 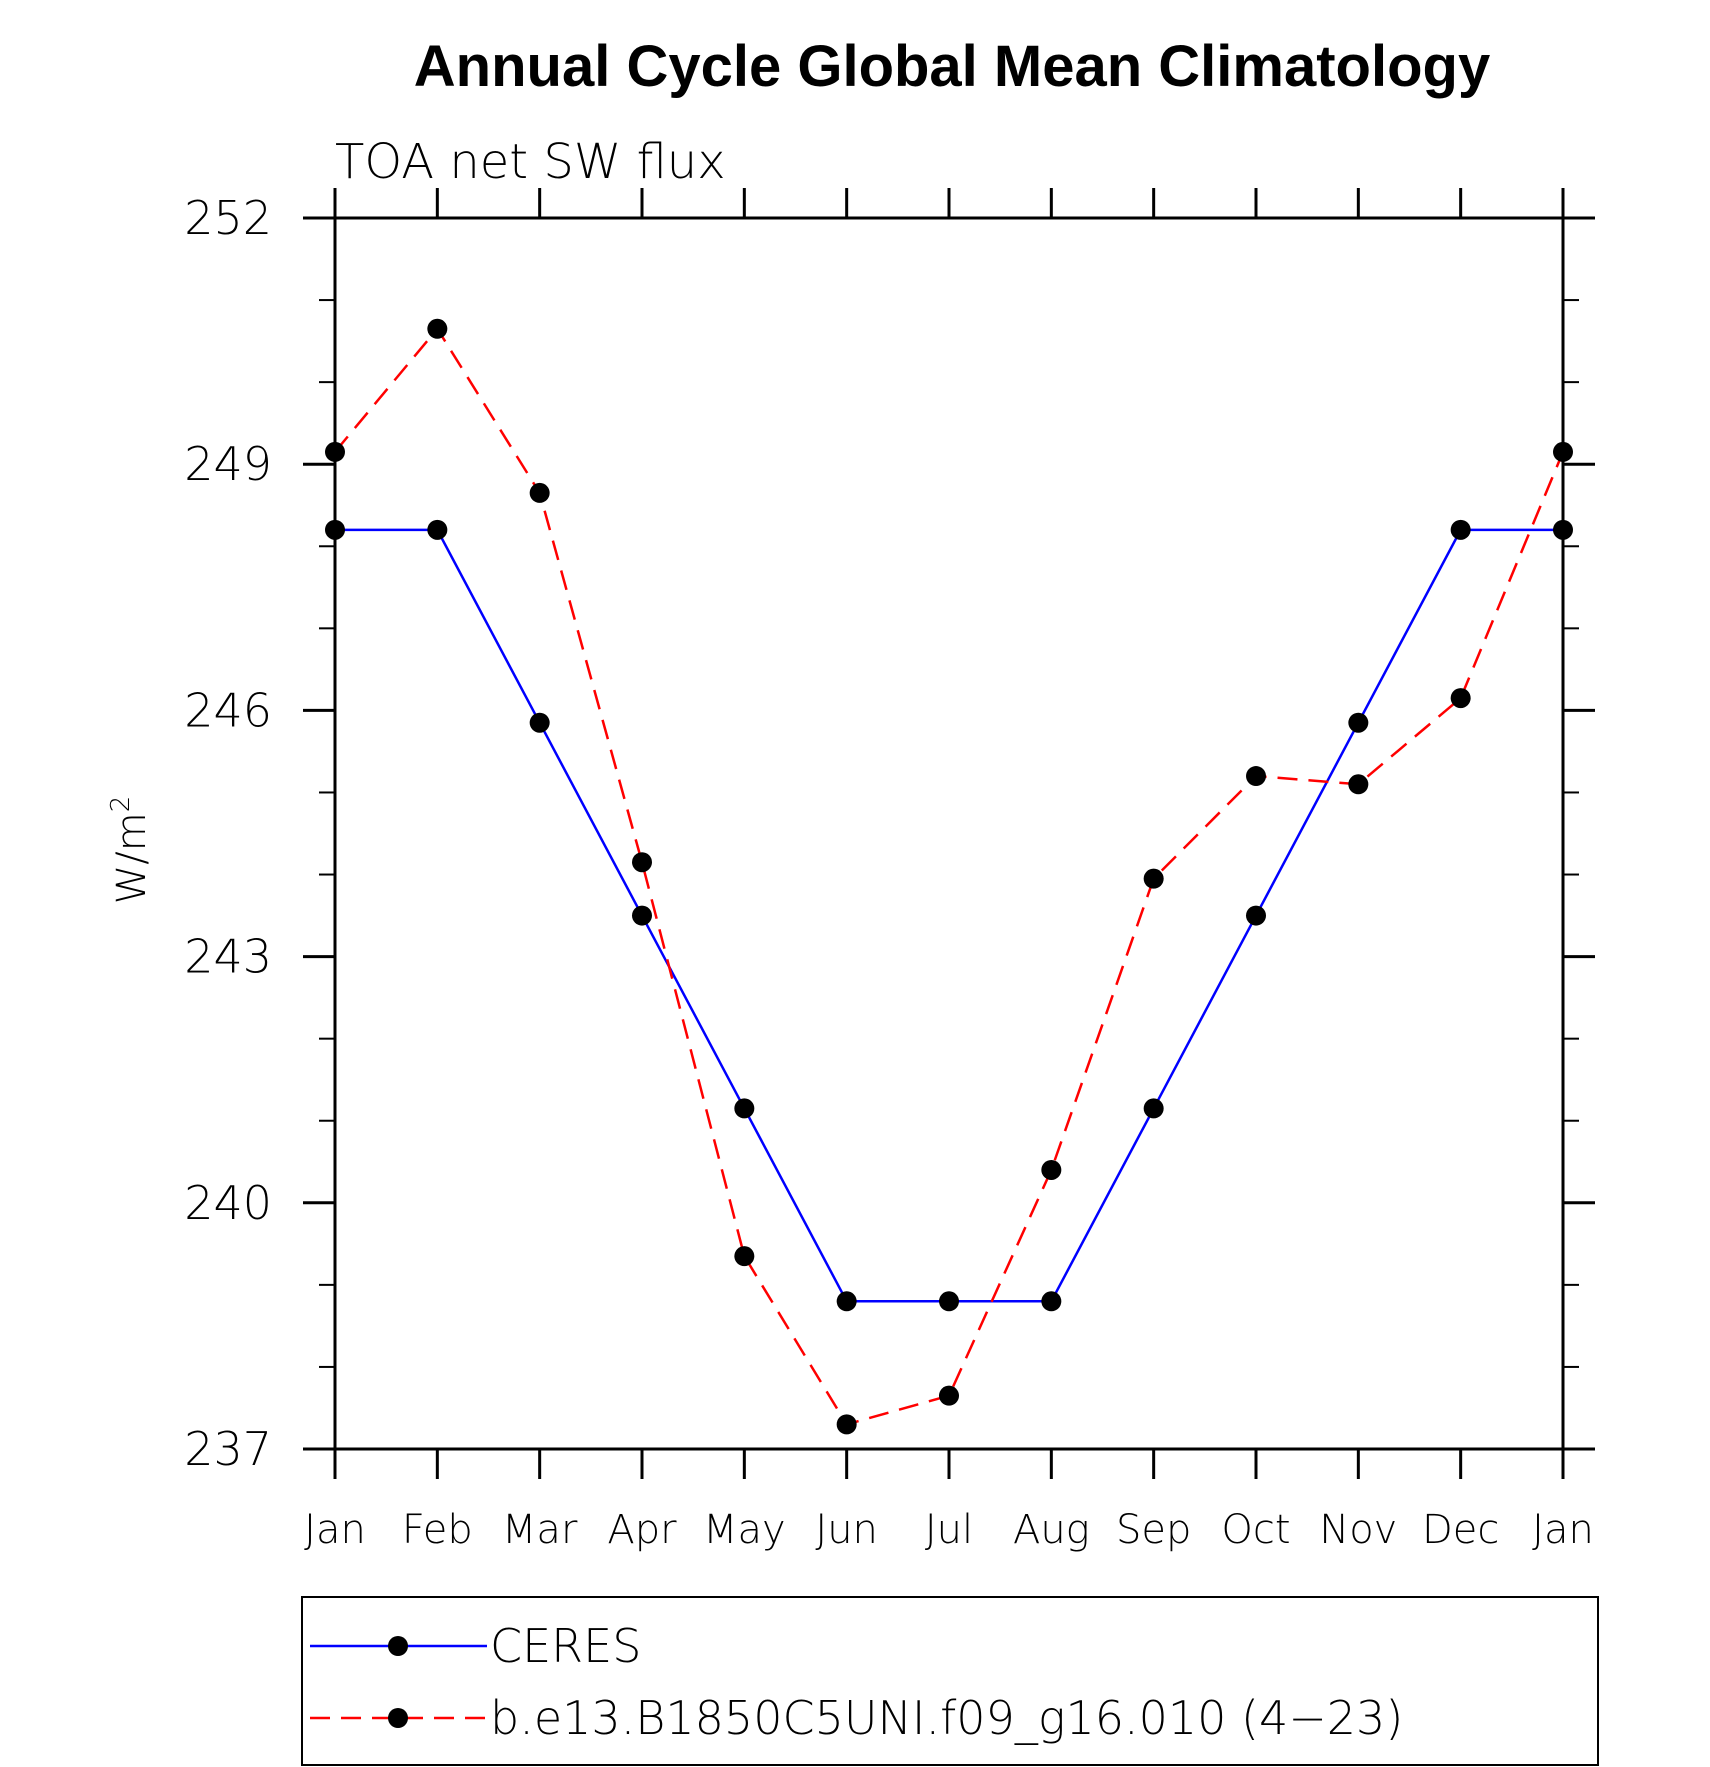 I want to click on legend: CERES b.e13.B1850C5UNI.f09_g16.010 (4−23), so click(x=950, y=1681).